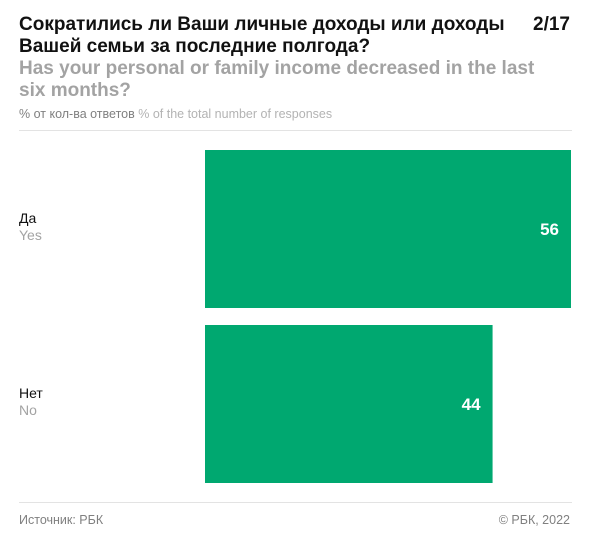 The width and height of the screenshot is (590, 546). Describe the element at coordinates (349, 404) in the screenshot. I see `bar-no` at that location.